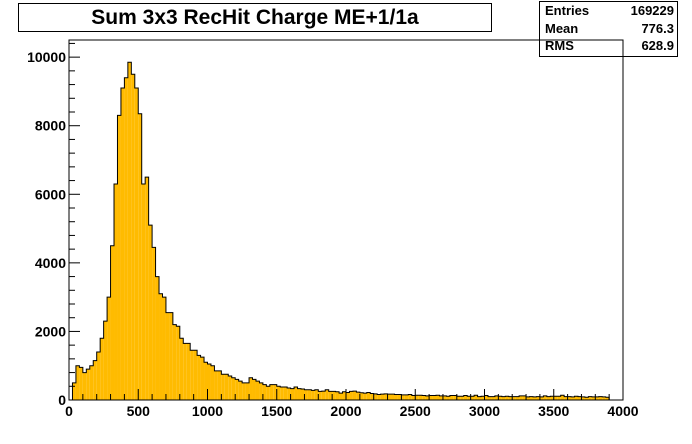  Describe the element at coordinates (69, 411) in the screenshot. I see `x-tick-label: 0` at that location.